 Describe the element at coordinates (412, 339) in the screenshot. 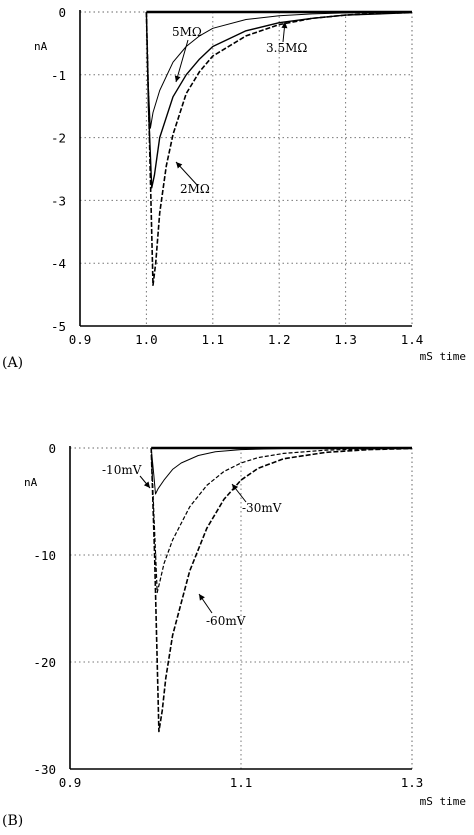

I see `x-tick-label: 1.4` at that location.